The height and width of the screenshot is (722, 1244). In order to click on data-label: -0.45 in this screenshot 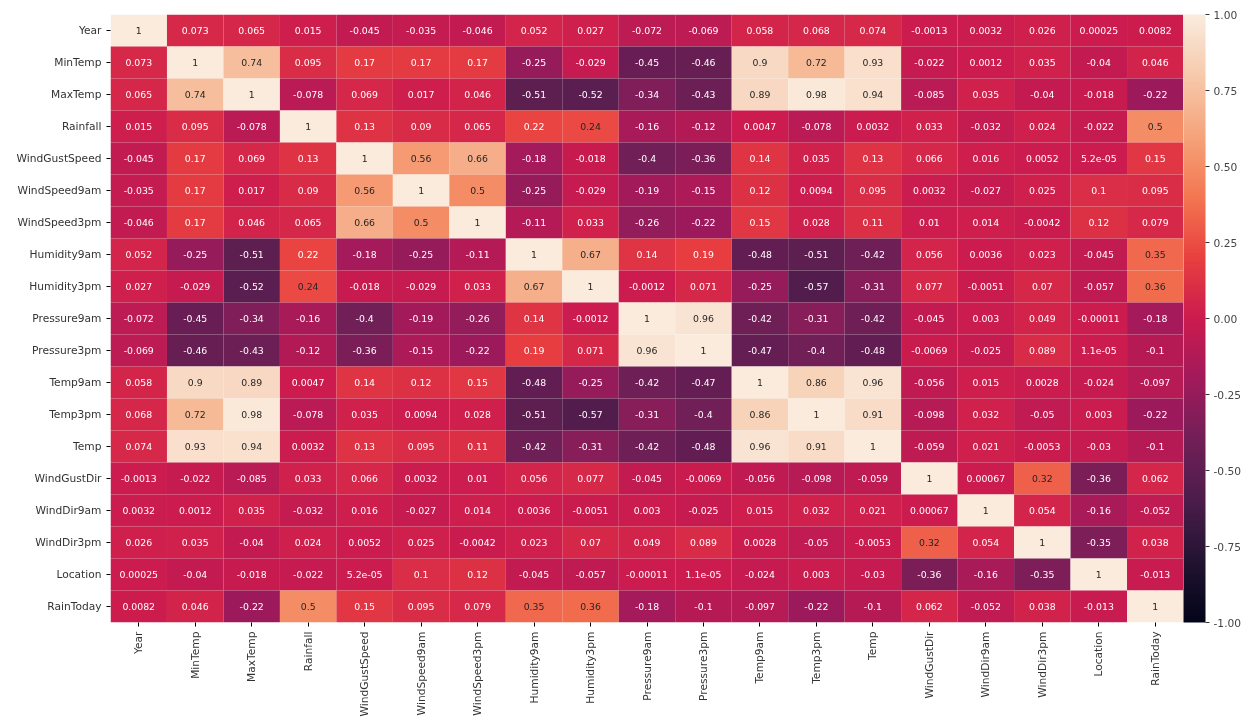, I will do `click(195, 318)`.